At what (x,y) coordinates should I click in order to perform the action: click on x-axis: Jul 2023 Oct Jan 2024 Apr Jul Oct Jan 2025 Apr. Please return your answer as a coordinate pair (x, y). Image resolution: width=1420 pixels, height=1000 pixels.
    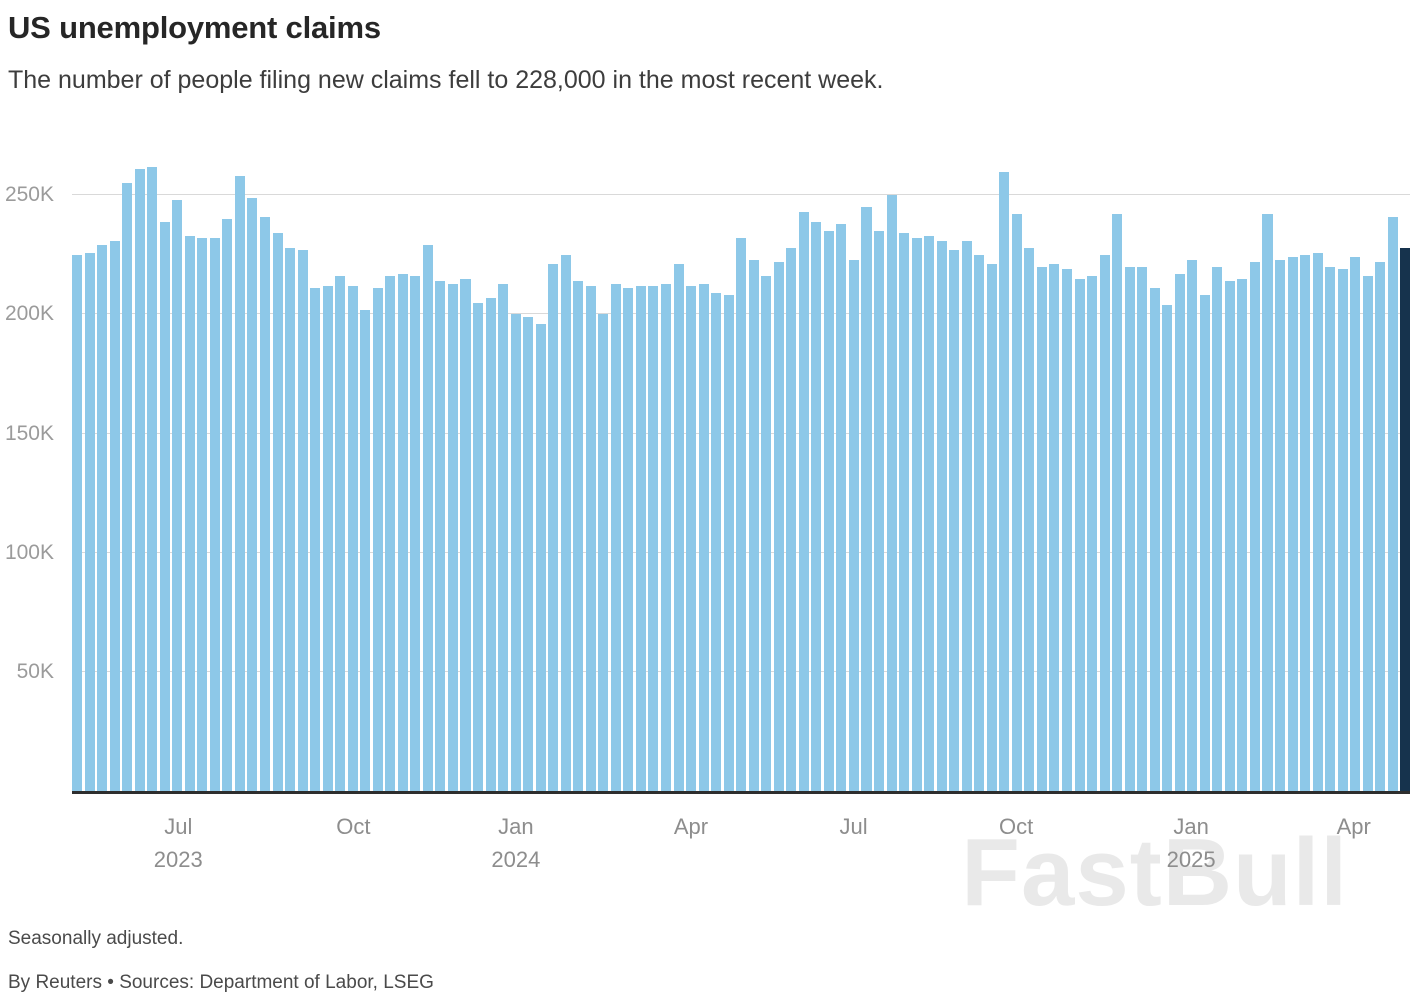
    Looking at the image, I should click on (741, 840).